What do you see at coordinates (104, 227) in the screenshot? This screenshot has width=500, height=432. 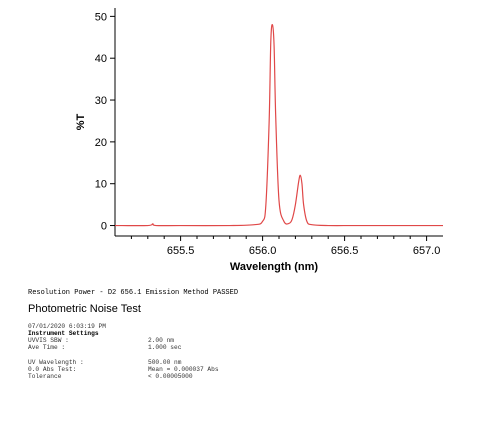 I see `y-tick-label: 0` at bounding box center [104, 227].